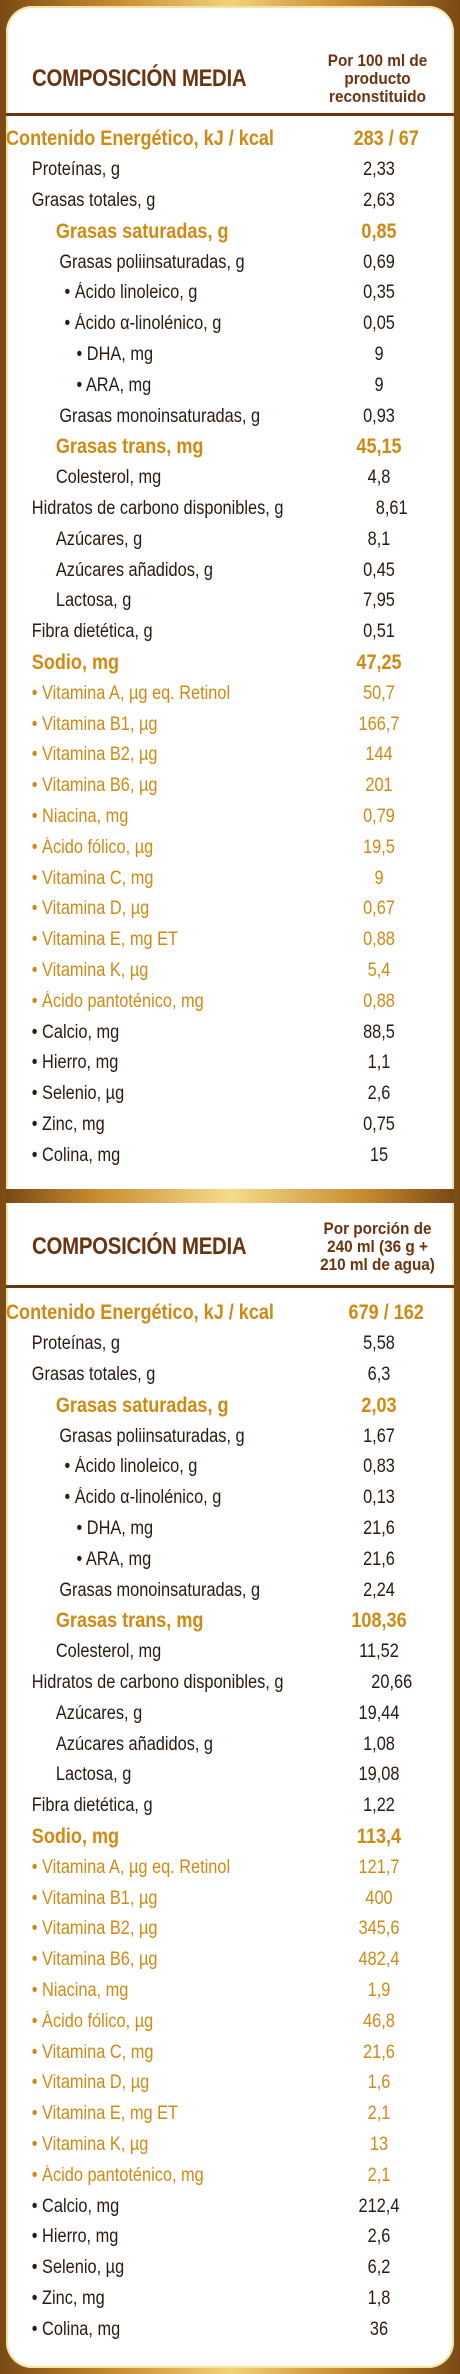 Image resolution: width=460 pixels, height=2374 pixels. I want to click on nutrient-value: 0,05, so click(379, 324).